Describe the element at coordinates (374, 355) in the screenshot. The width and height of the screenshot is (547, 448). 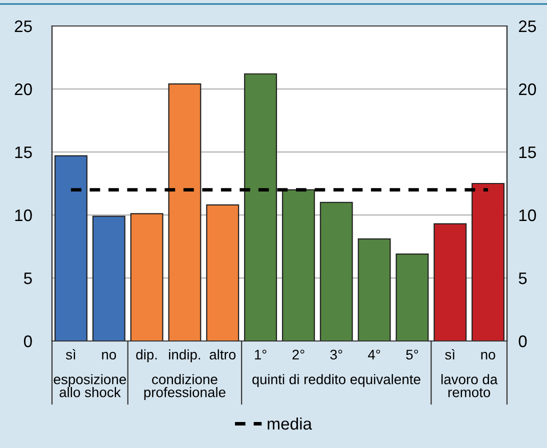
I see `x-tick-label: 4°` at that location.